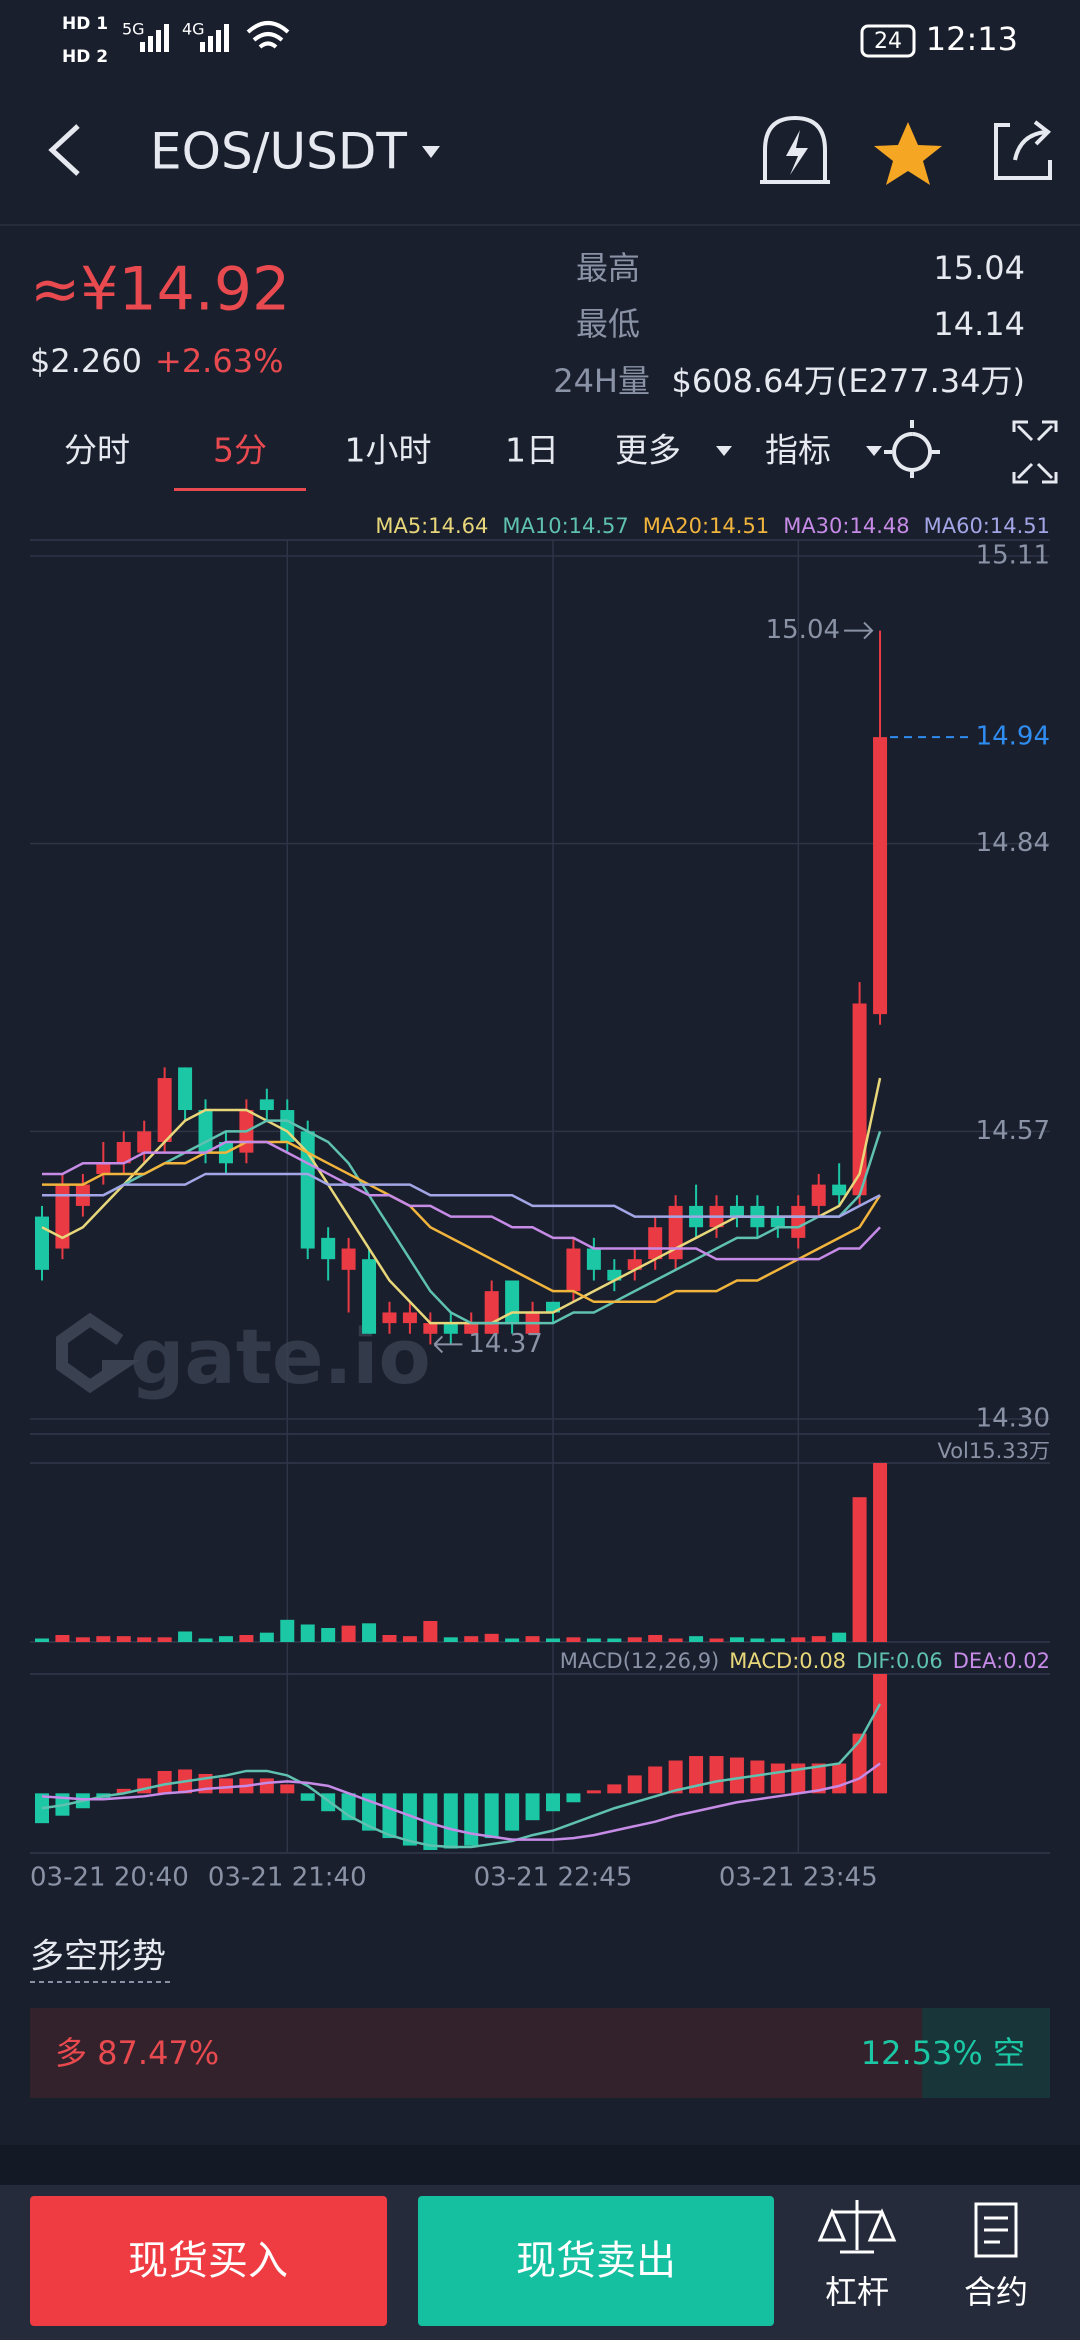 The width and height of the screenshot is (1080, 2340). What do you see at coordinates (706, 526) in the screenshot?
I see `legend-entry: MA20:14.51` at bounding box center [706, 526].